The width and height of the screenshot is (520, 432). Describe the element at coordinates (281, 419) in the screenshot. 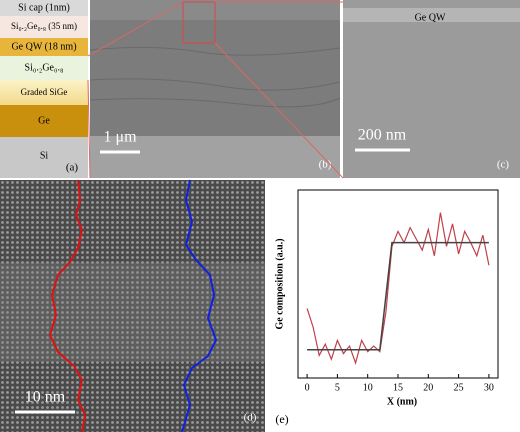

I see `panel-label: (e)` at that location.